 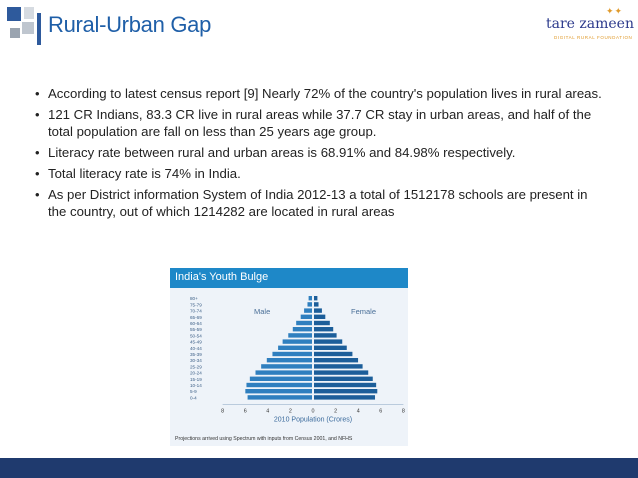 I want to click on age-group-label: 80+, so click(x=194, y=298).